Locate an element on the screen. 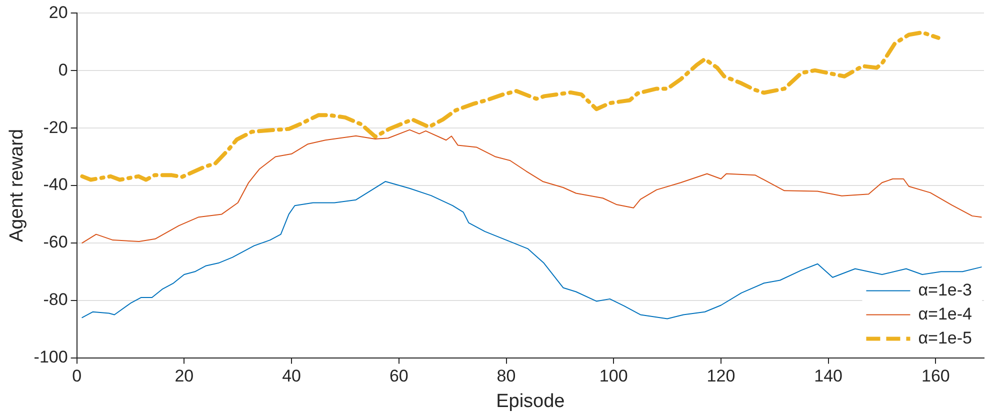 The width and height of the screenshot is (986, 413). x-axis-title: Episode is located at coordinates (530, 401).